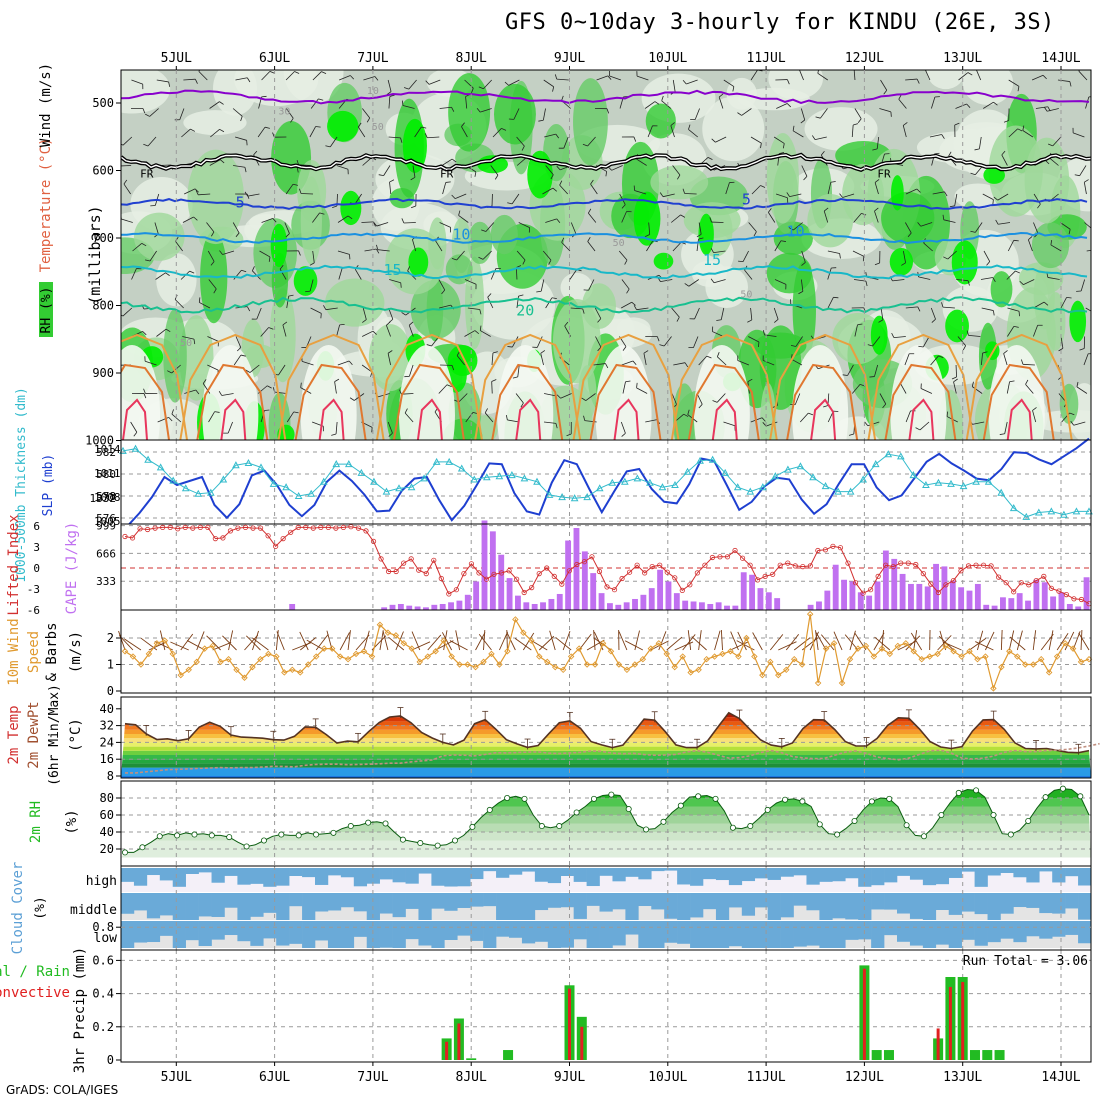 The width and height of the screenshot is (1100, 1100). I want to click on wind-axis-label-2: Speed, so click(34, 652).